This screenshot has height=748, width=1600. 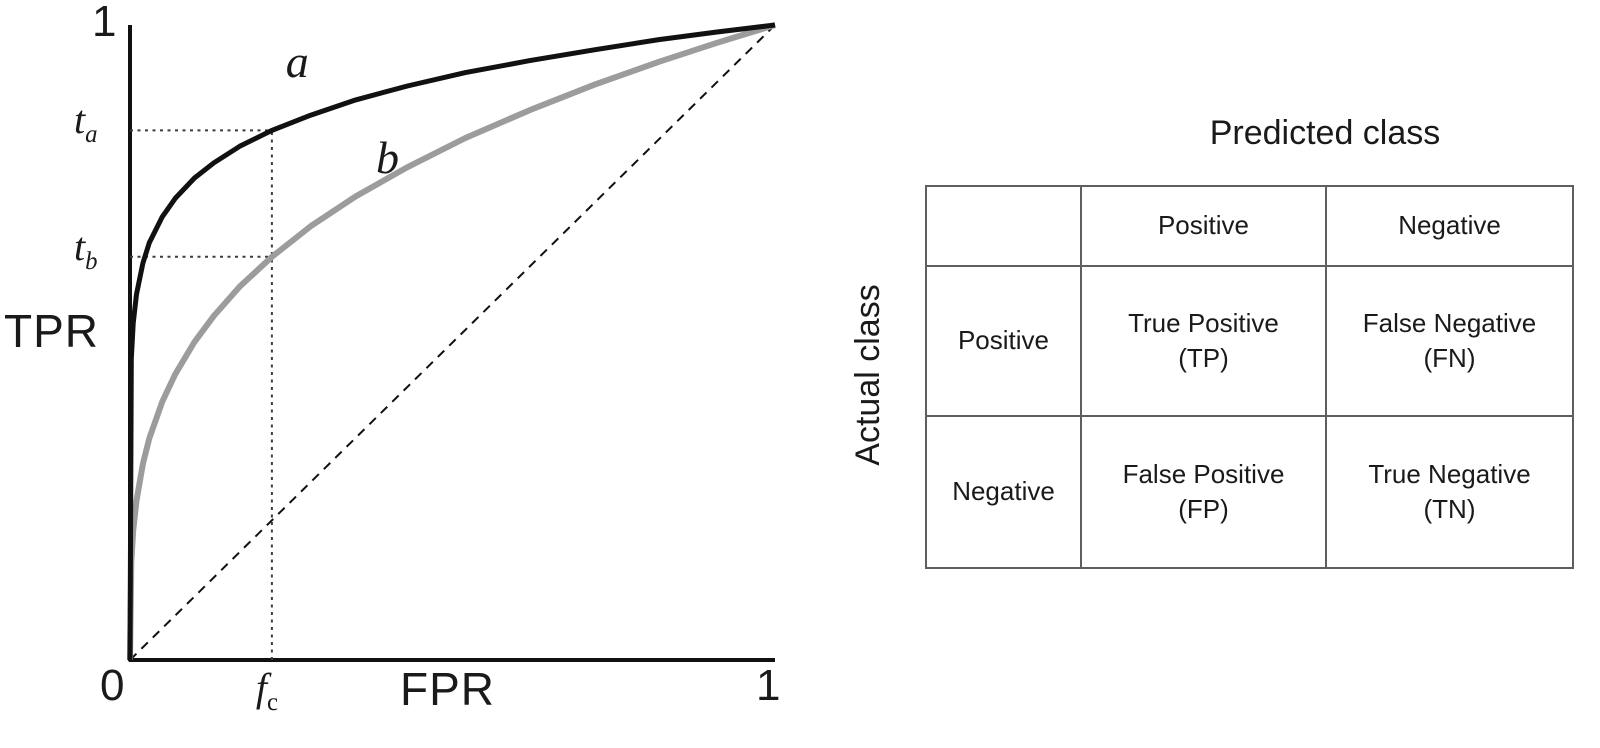 What do you see at coordinates (1004, 342) in the screenshot?
I see `matrix-row-header-positive: Positive` at bounding box center [1004, 342].